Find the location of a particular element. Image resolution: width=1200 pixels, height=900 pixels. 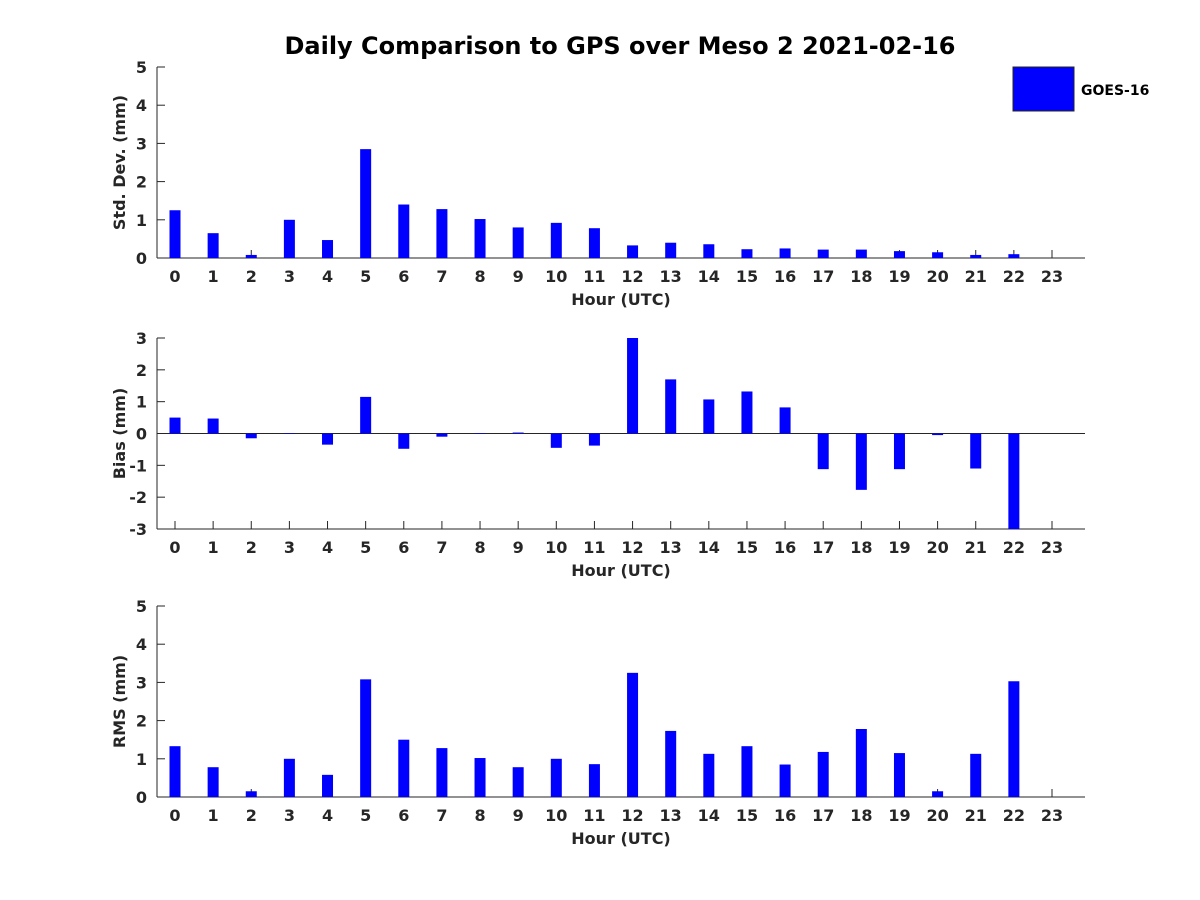

bias-xtick-label: 0 is located at coordinates (174, 547).